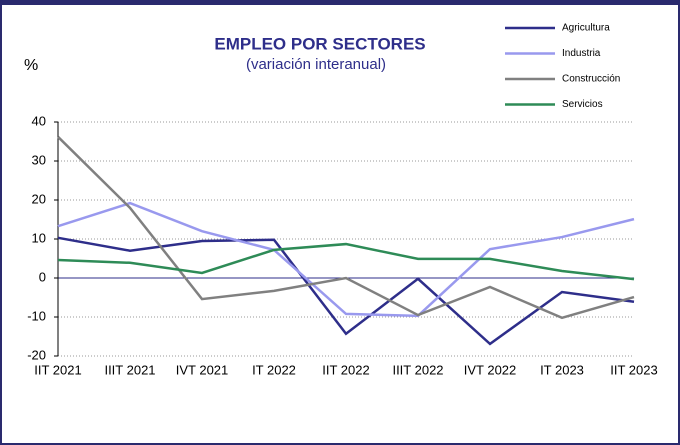 The width and height of the screenshot is (680, 445). Describe the element at coordinates (39, 198) in the screenshot. I see `y-tick-label: 20` at that location.